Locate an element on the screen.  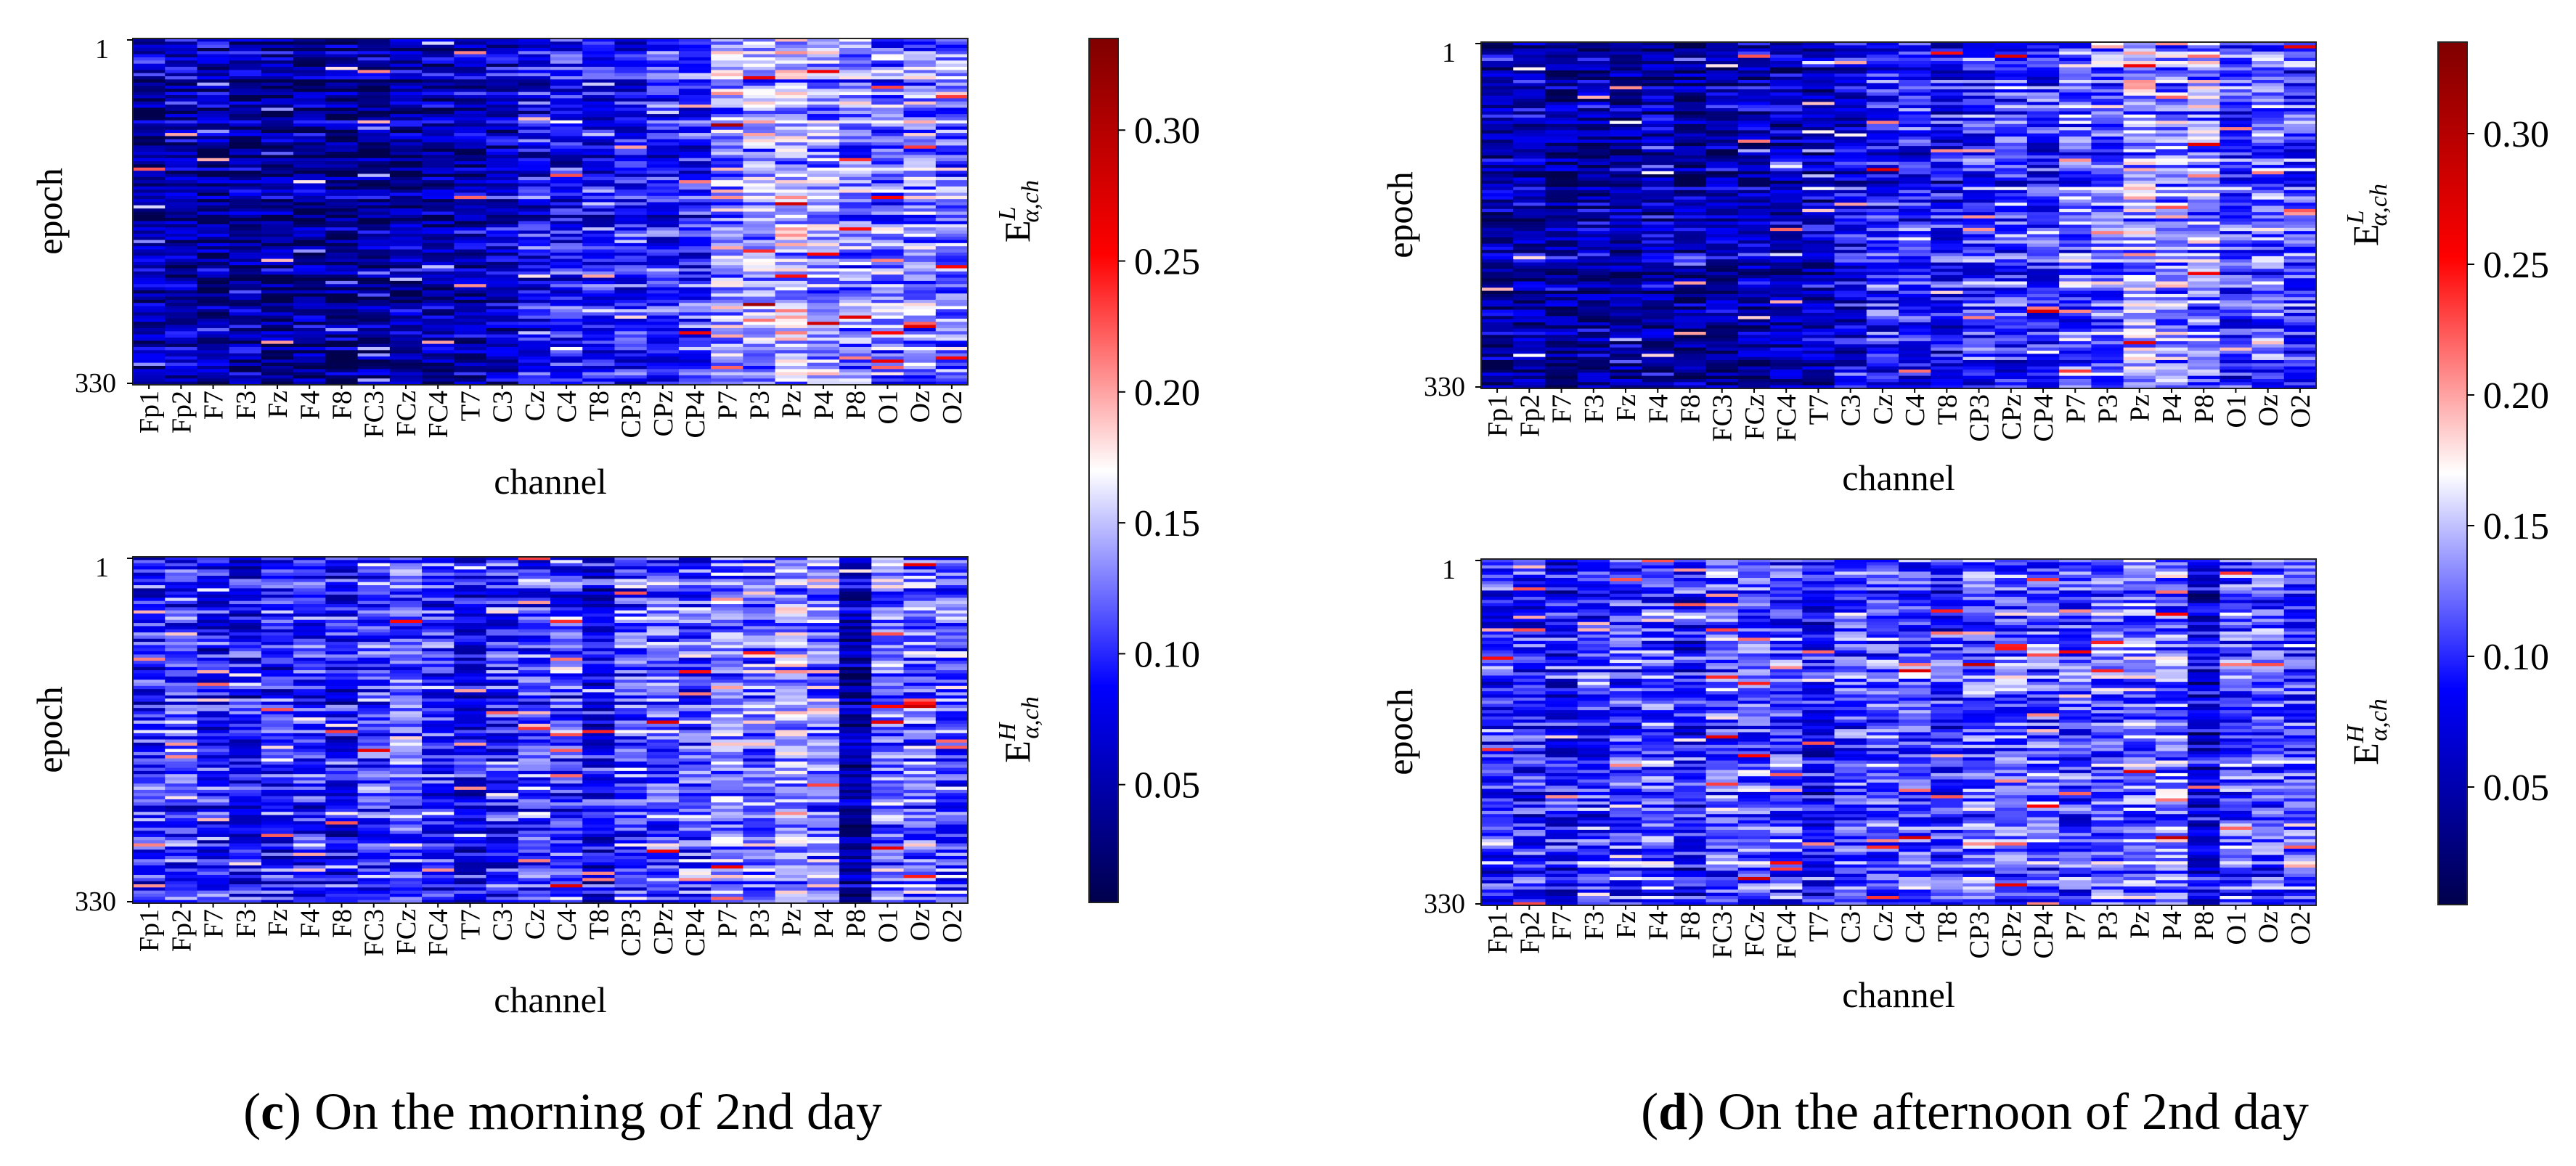
channel-tick-label: Fp1 is located at coordinates (149, 412).